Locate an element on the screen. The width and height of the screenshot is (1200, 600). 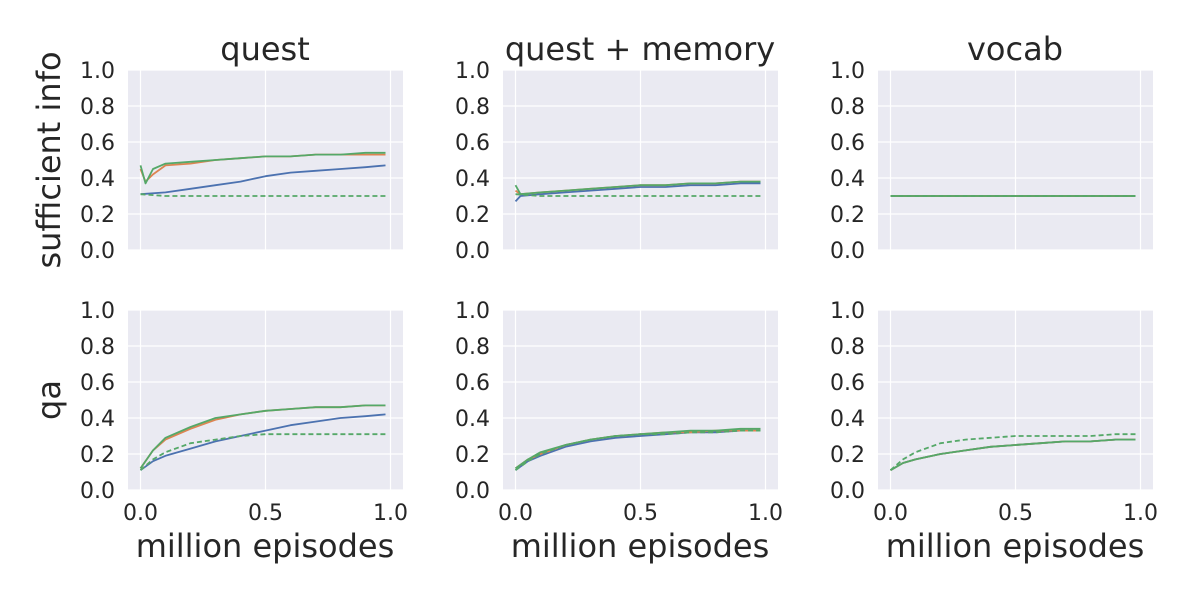
x-axis-label-vocab: million episodes is located at coordinates (1015, 546).